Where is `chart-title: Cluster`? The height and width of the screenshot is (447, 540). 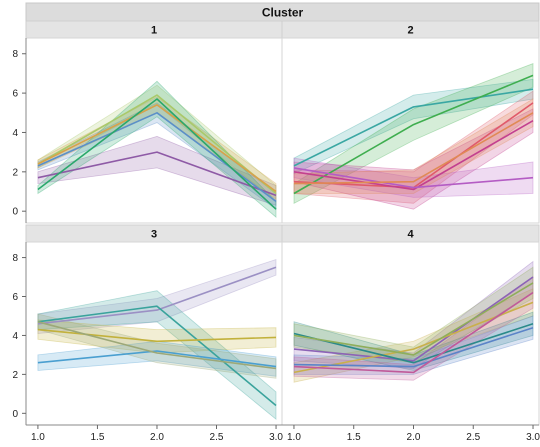 chart-title: Cluster is located at coordinates (283, 13).